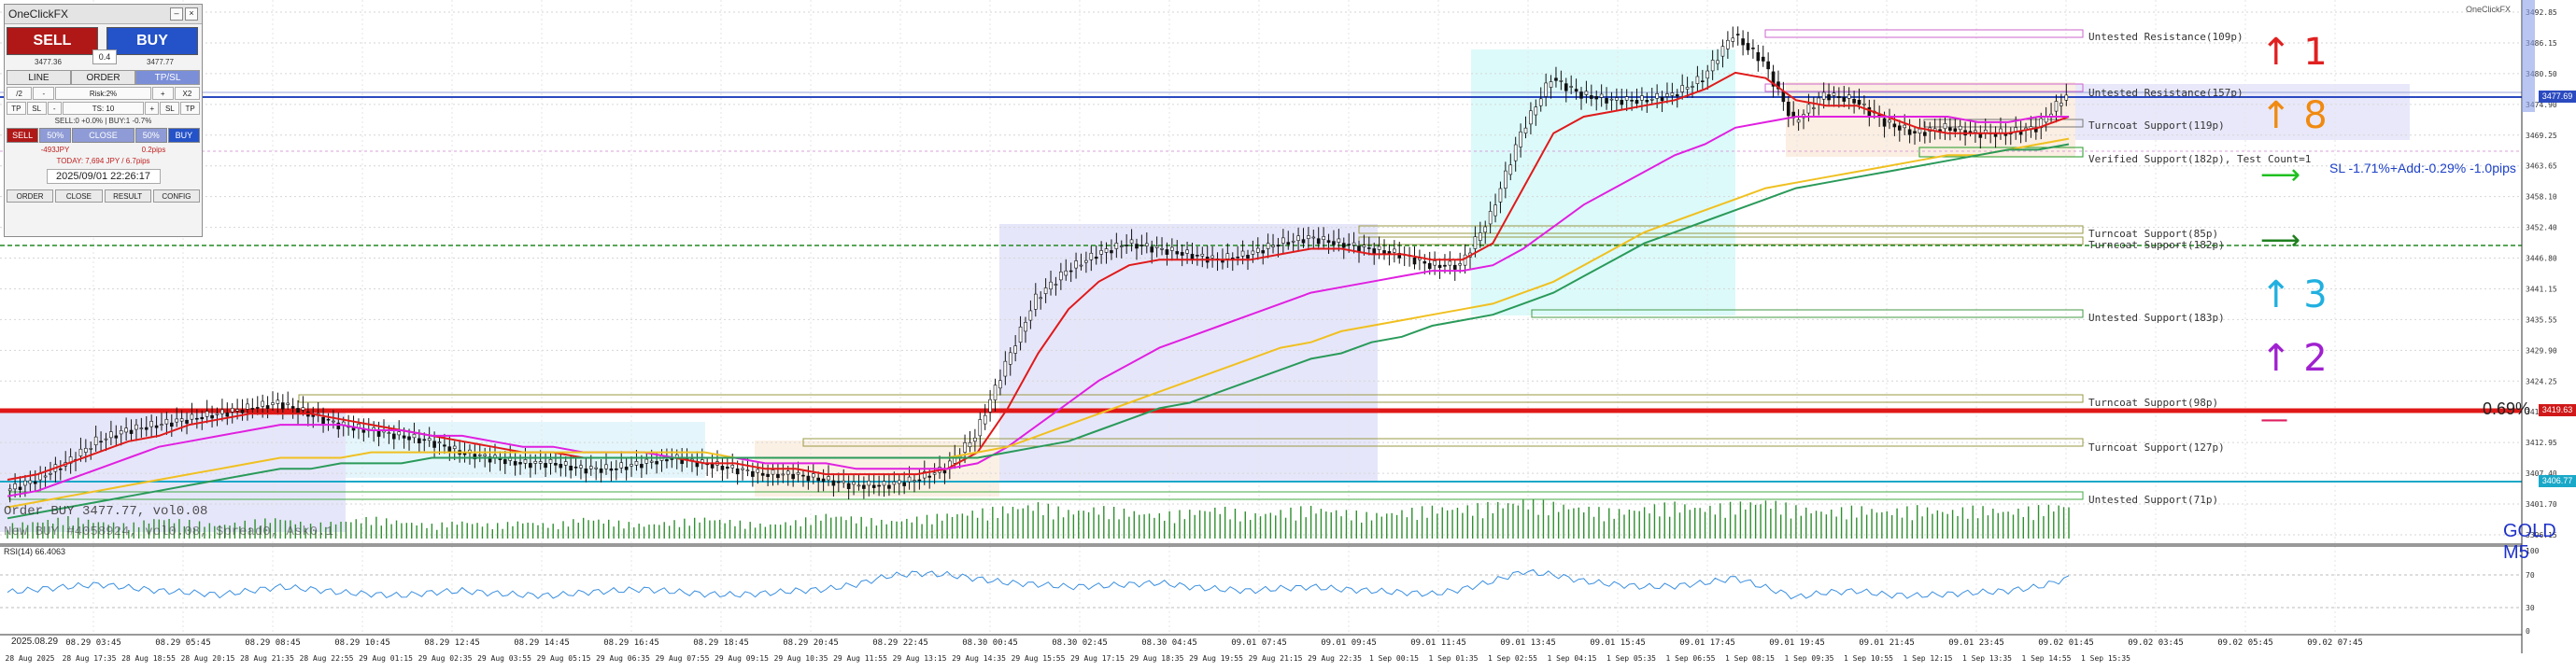 This screenshot has height=672, width=2576. What do you see at coordinates (176, 196) in the screenshot?
I see `footer-config-button: CONFIG` at bounding box center [176, 196].